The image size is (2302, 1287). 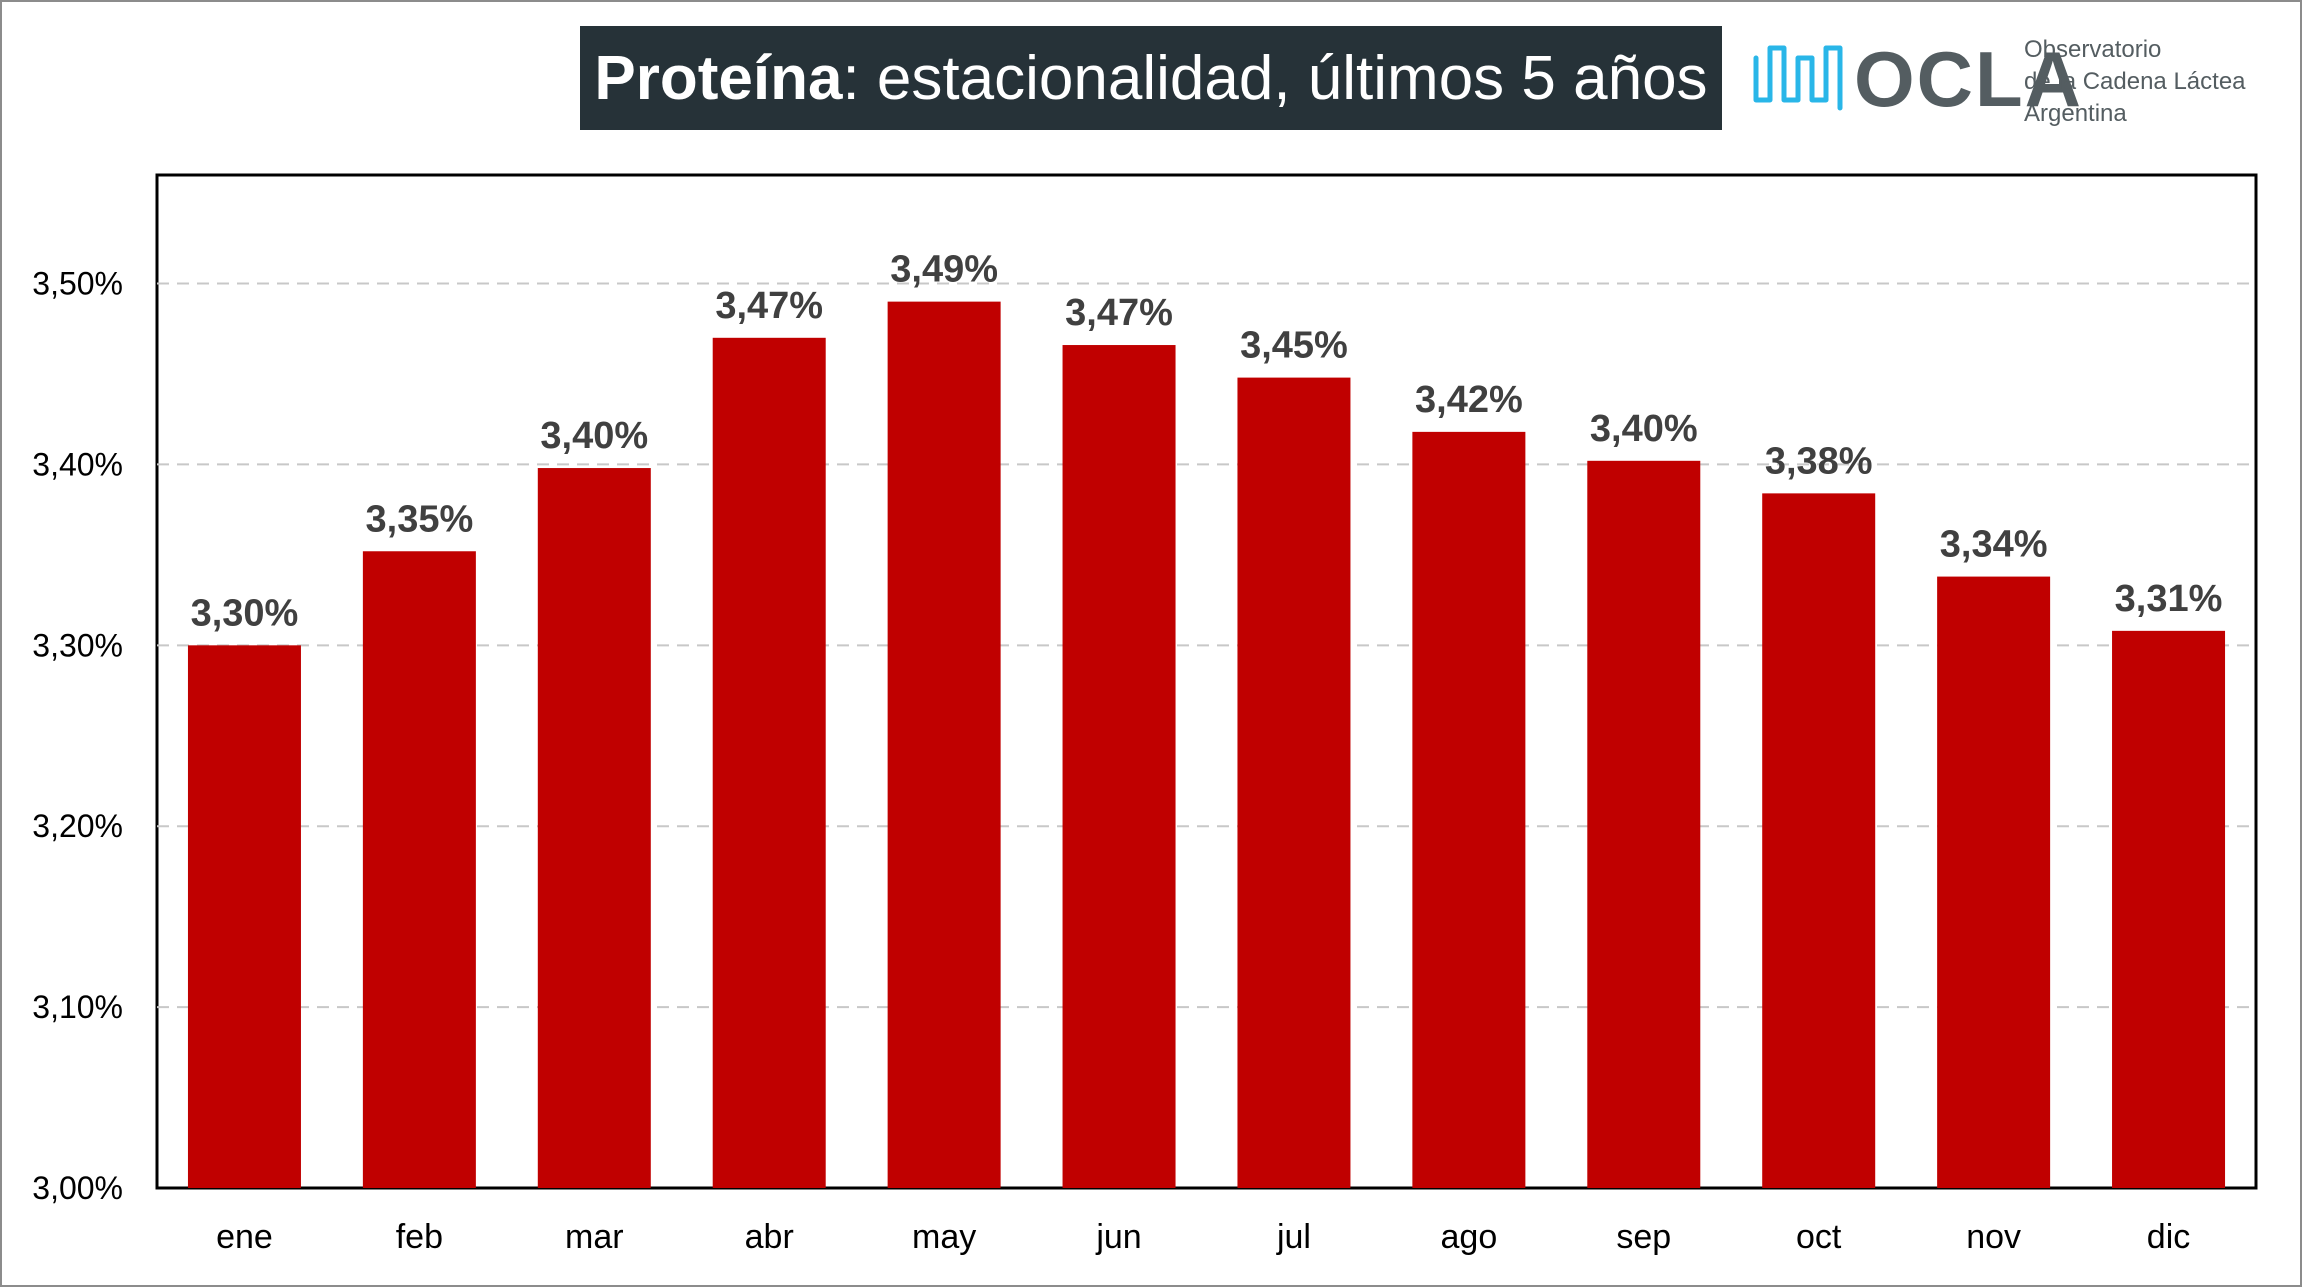 What do you see at coordinates (1469, 809) in the screenshot?
I see `bar-ago` at bounding box center [1469, 809].